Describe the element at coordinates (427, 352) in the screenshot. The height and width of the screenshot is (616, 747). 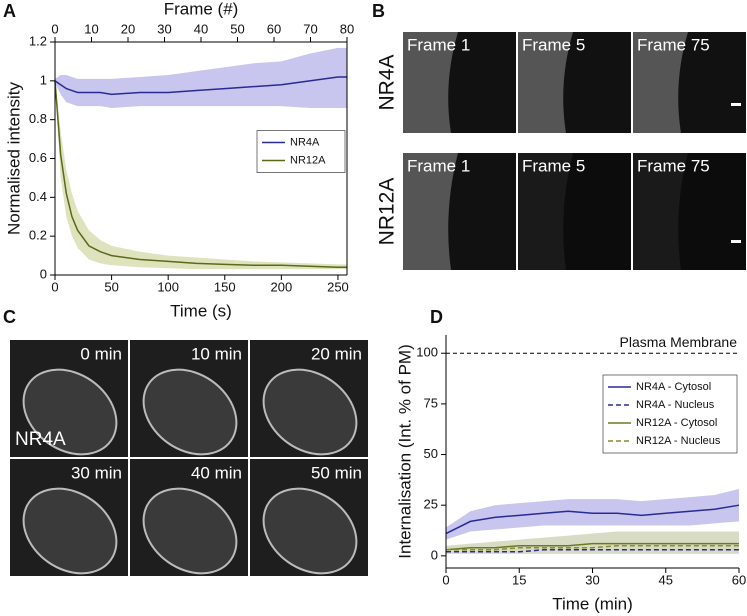
I see `y-tick-label: 100` at that location.